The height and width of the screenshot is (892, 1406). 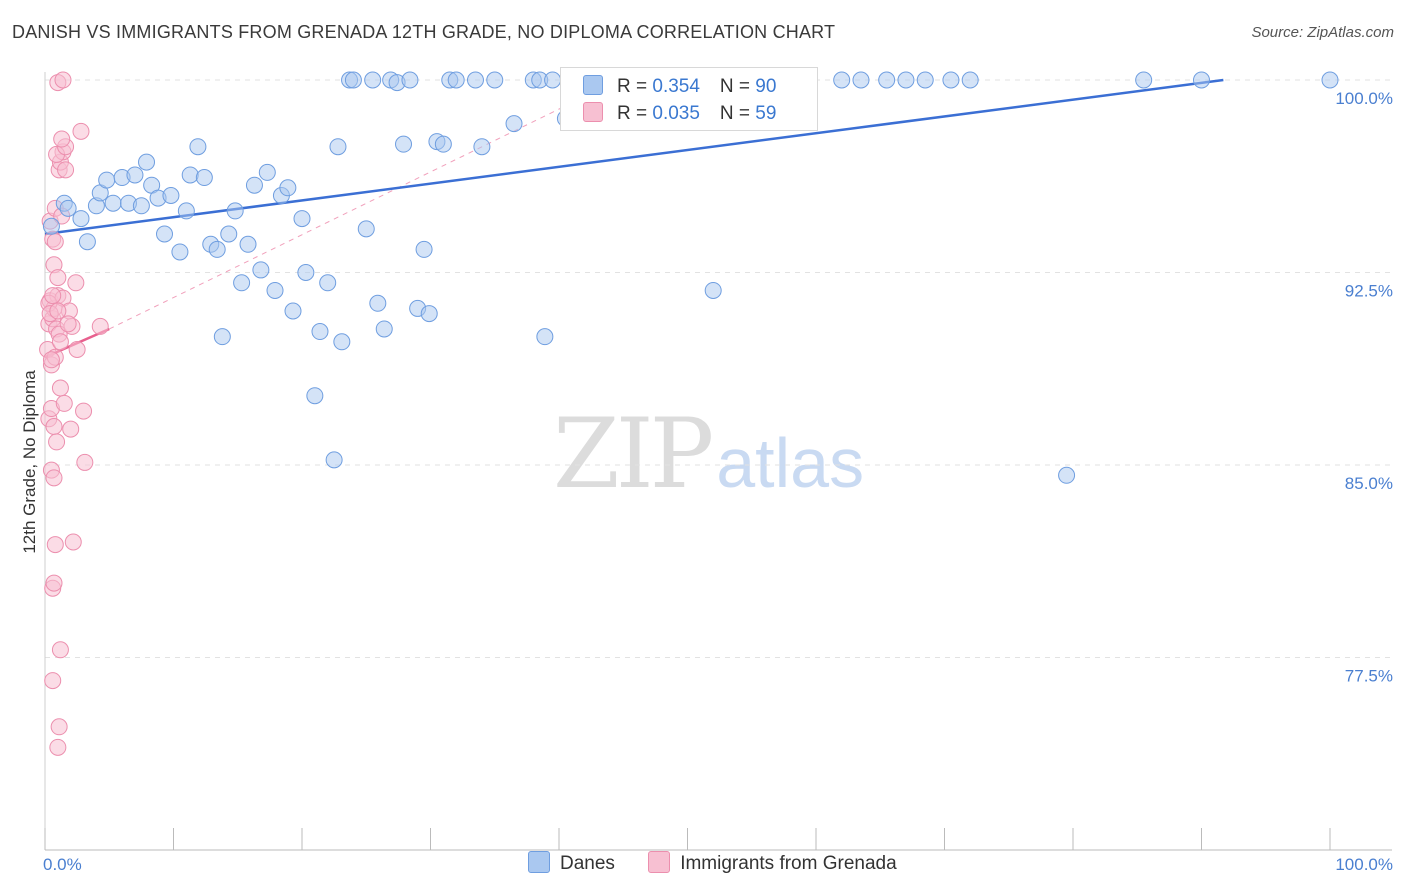 I want to click on grenada-n-value: 59, so click(x=766, y=113).